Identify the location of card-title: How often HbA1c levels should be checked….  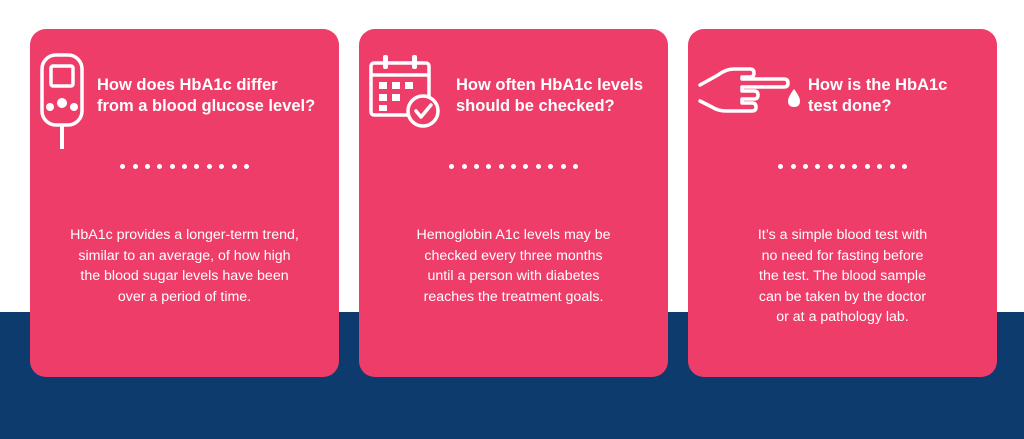
(558, 96).